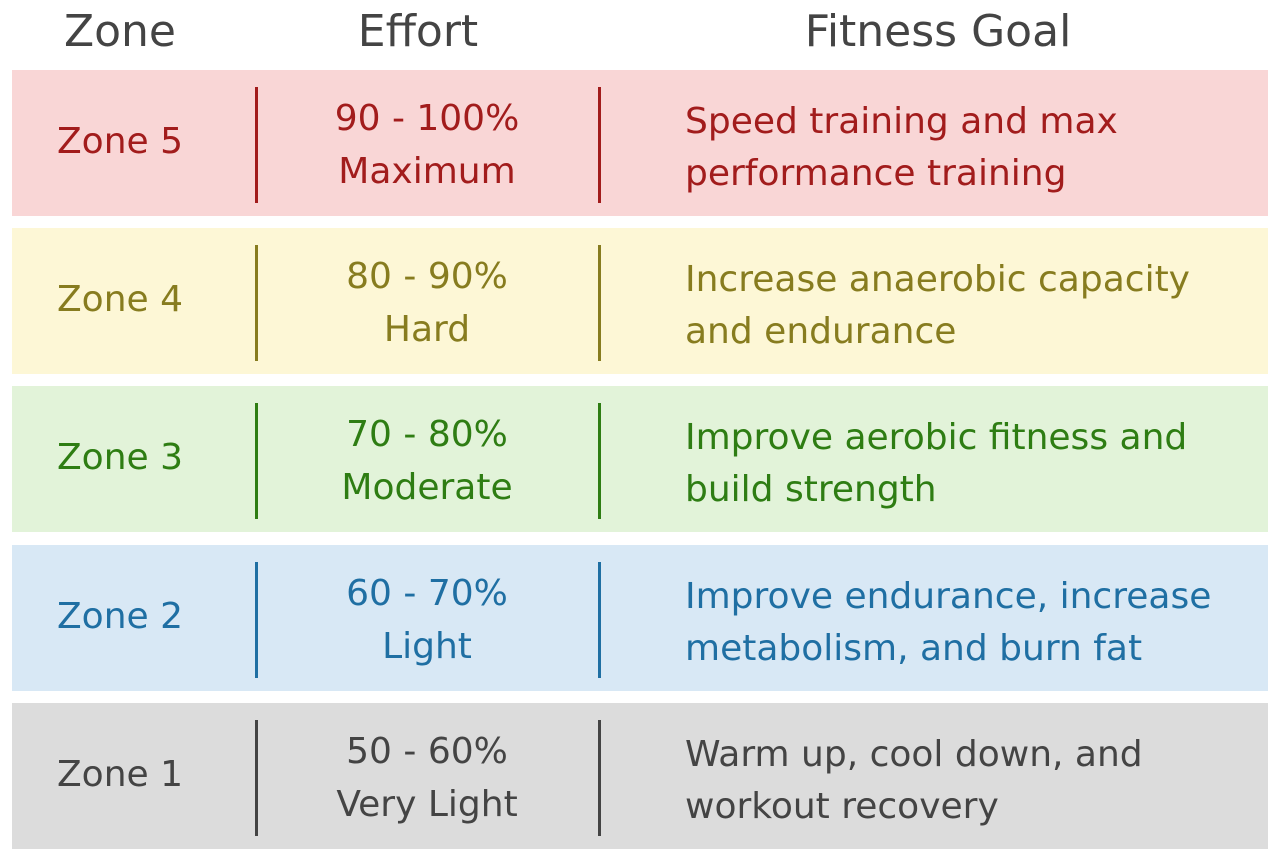 This screenshot has height=854, width=1280. I want to click on goal-text: Improve aerobic fitness and, so click(936, 437).